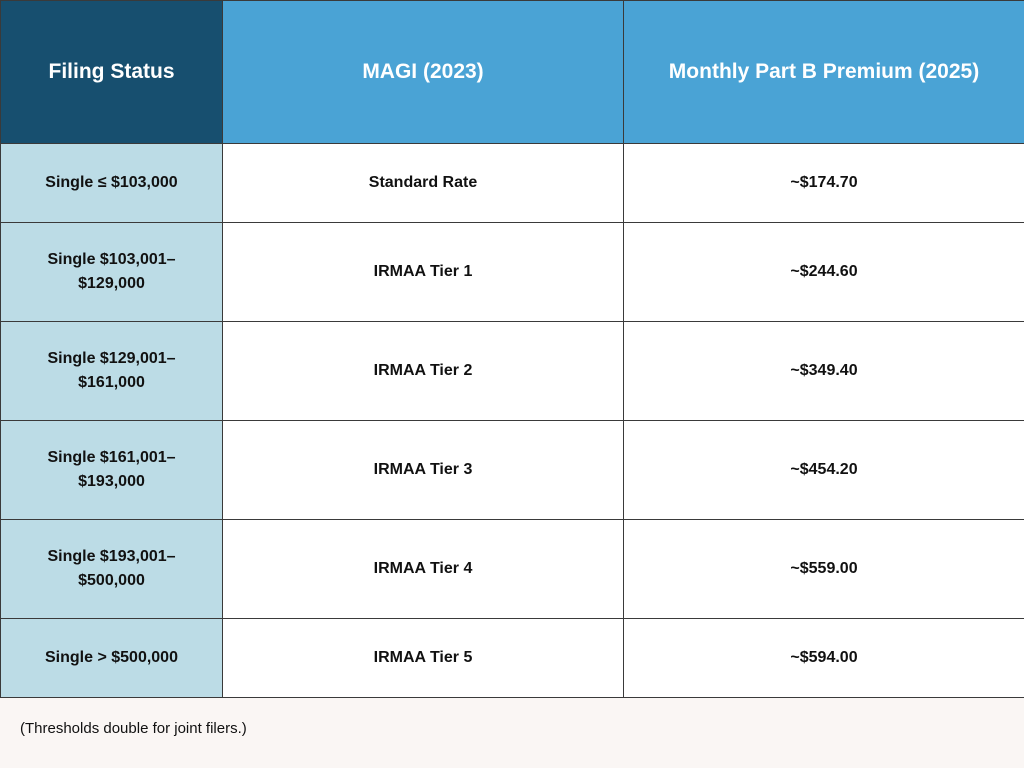 Image resolution: width=1024 pixels, height=768 pixels. What do you see at coordinates (823, 72) in the screenshot?
I see `header-monthly-premium: Monthly Part B Premium (2025)` at bounding box center [823, 72].